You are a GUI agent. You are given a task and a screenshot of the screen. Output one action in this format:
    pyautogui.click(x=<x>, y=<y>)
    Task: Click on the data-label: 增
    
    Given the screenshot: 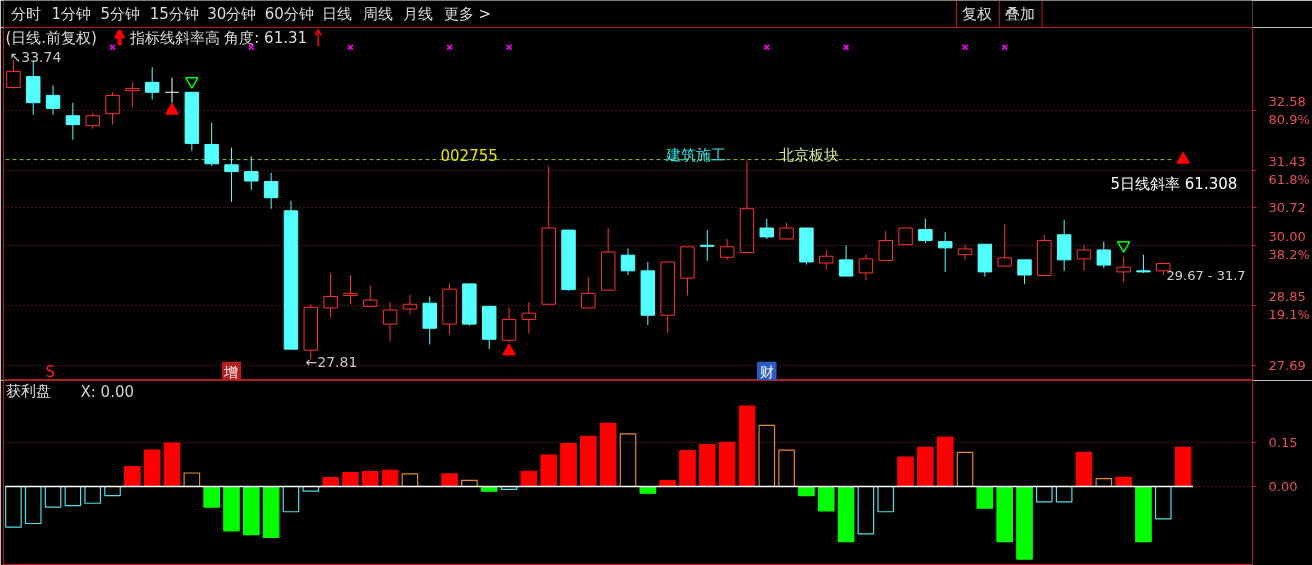 What is the action you would take?
    pyautogui.click(x=231, y=371)
    